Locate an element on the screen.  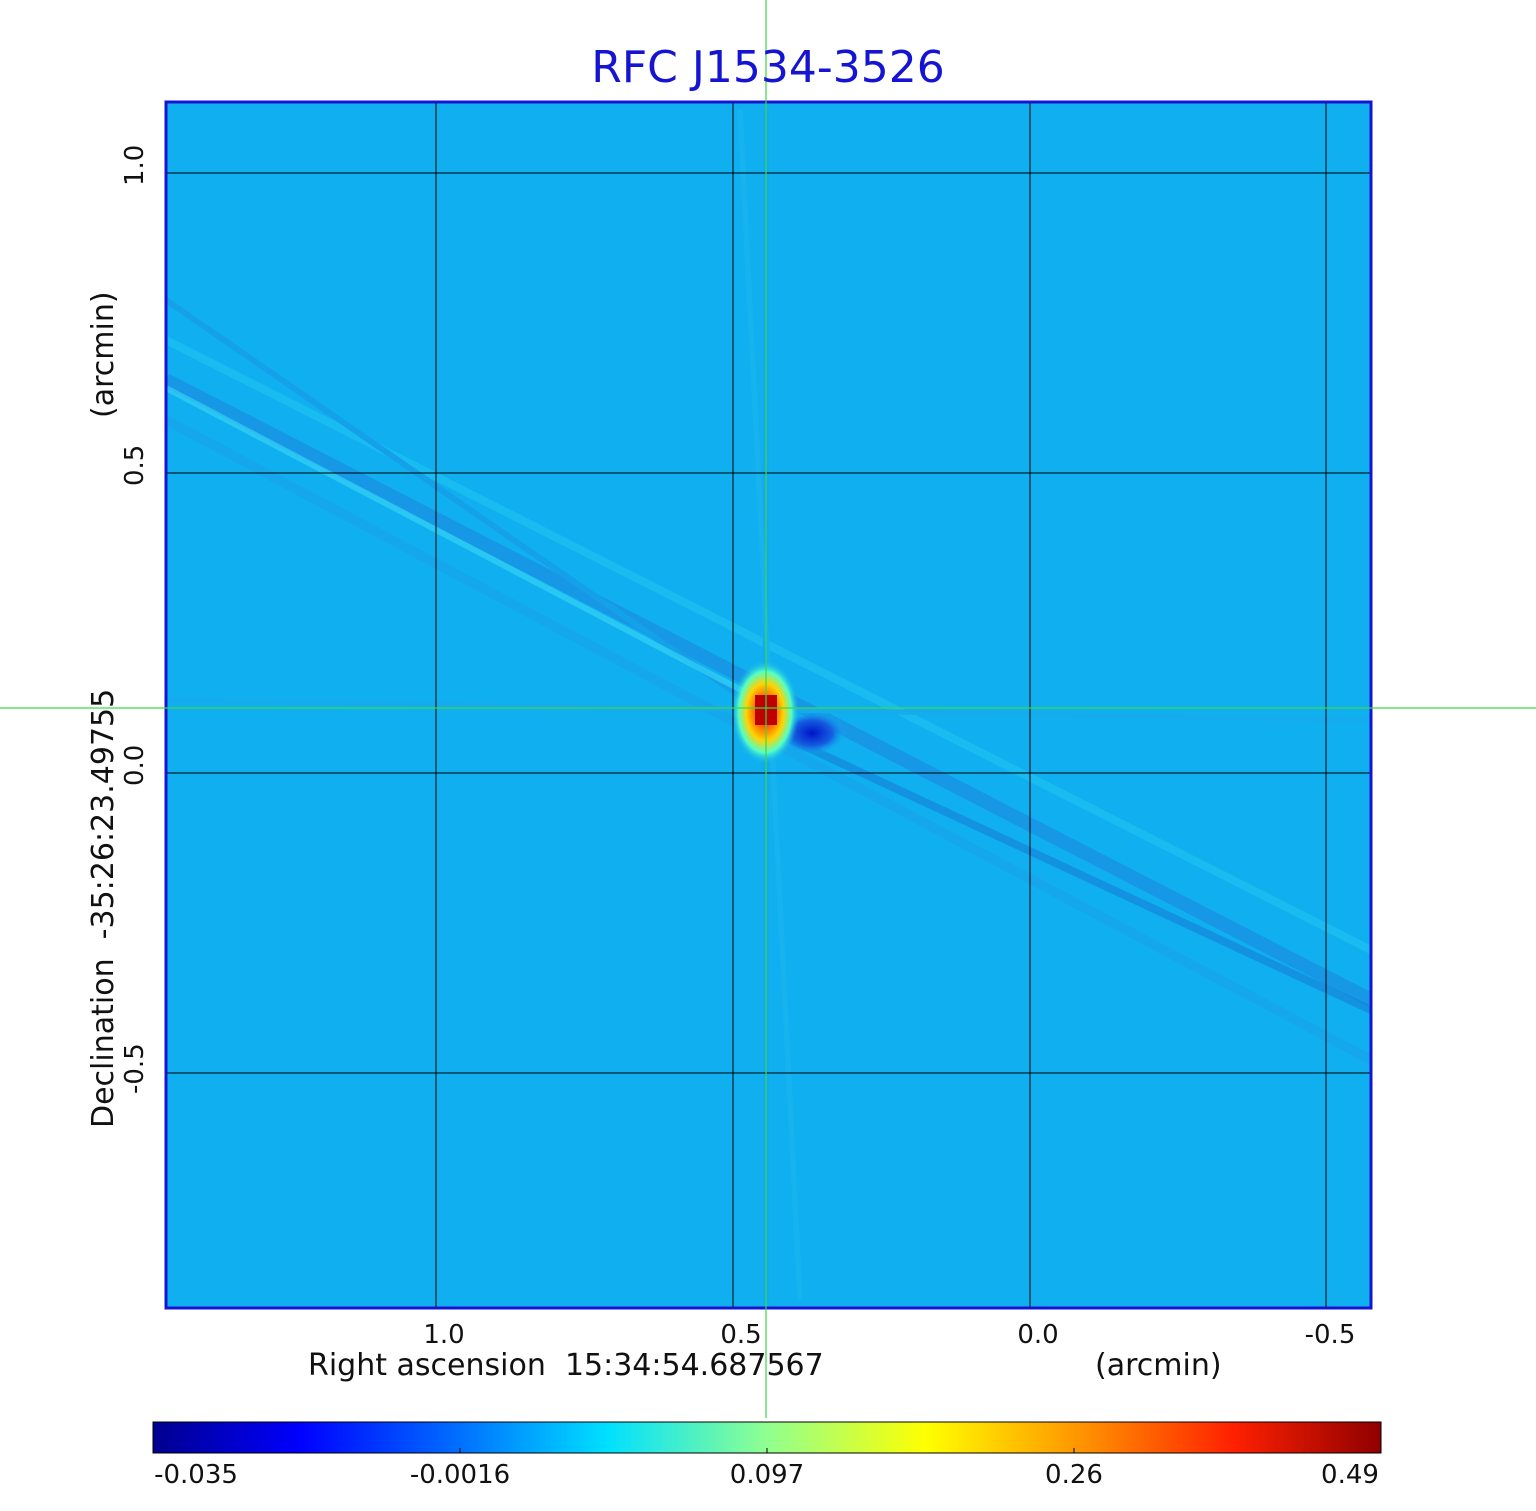
x-tick-label: 0.0 is located at coordinates (1038, 1335).